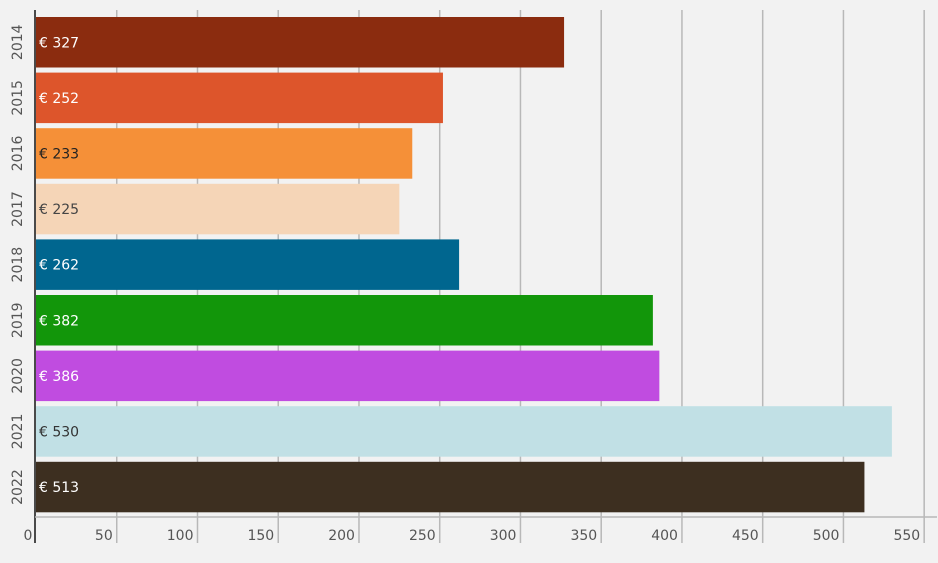  What do you see at coordinates (18, 154) in the screenshot?
I see `category-label-2016: 2016` at bounding box center [18, 154].